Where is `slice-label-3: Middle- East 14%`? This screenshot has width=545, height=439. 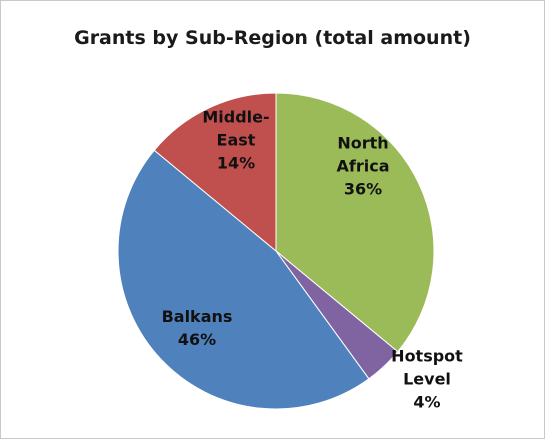 slice-label-3: Middle- East 14% is located at coordinates (235, 140).